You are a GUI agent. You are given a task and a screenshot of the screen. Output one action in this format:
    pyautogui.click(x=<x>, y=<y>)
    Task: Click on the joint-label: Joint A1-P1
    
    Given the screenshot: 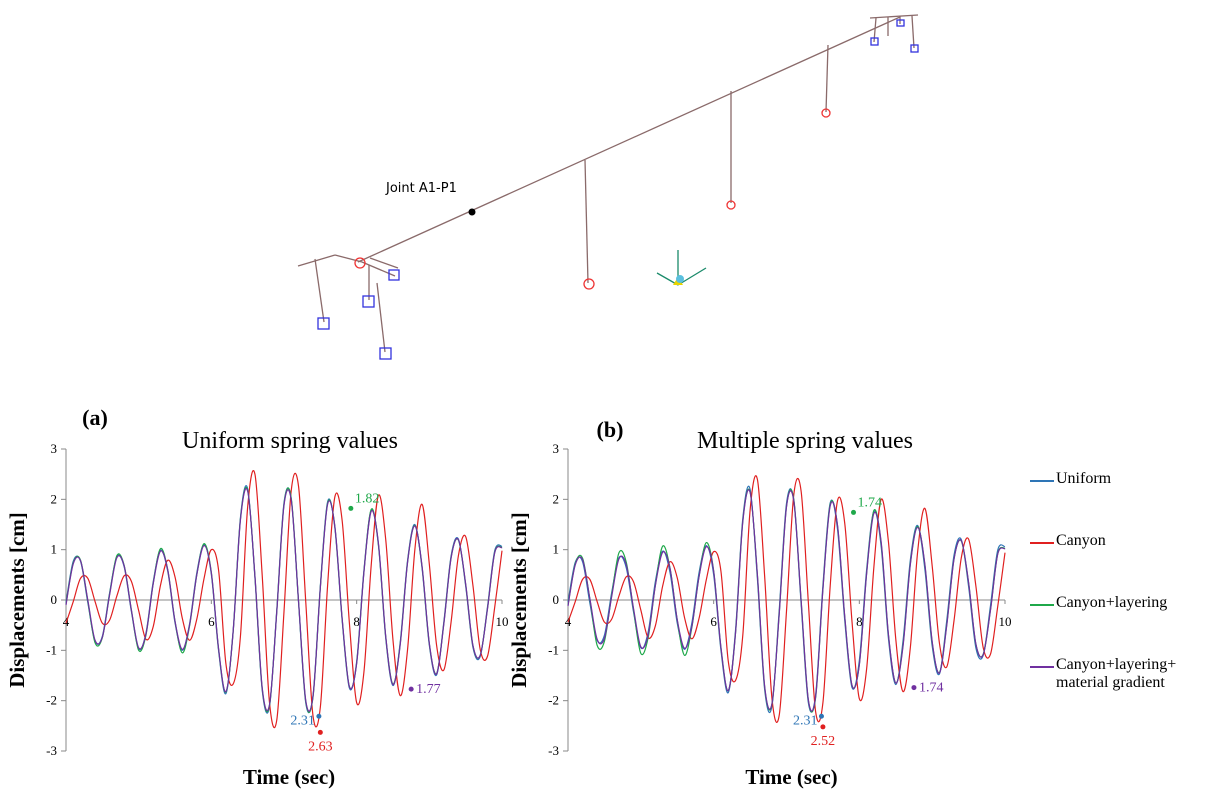 What is the action you would take?
    pyautogui.click(x=421, y=188)
    